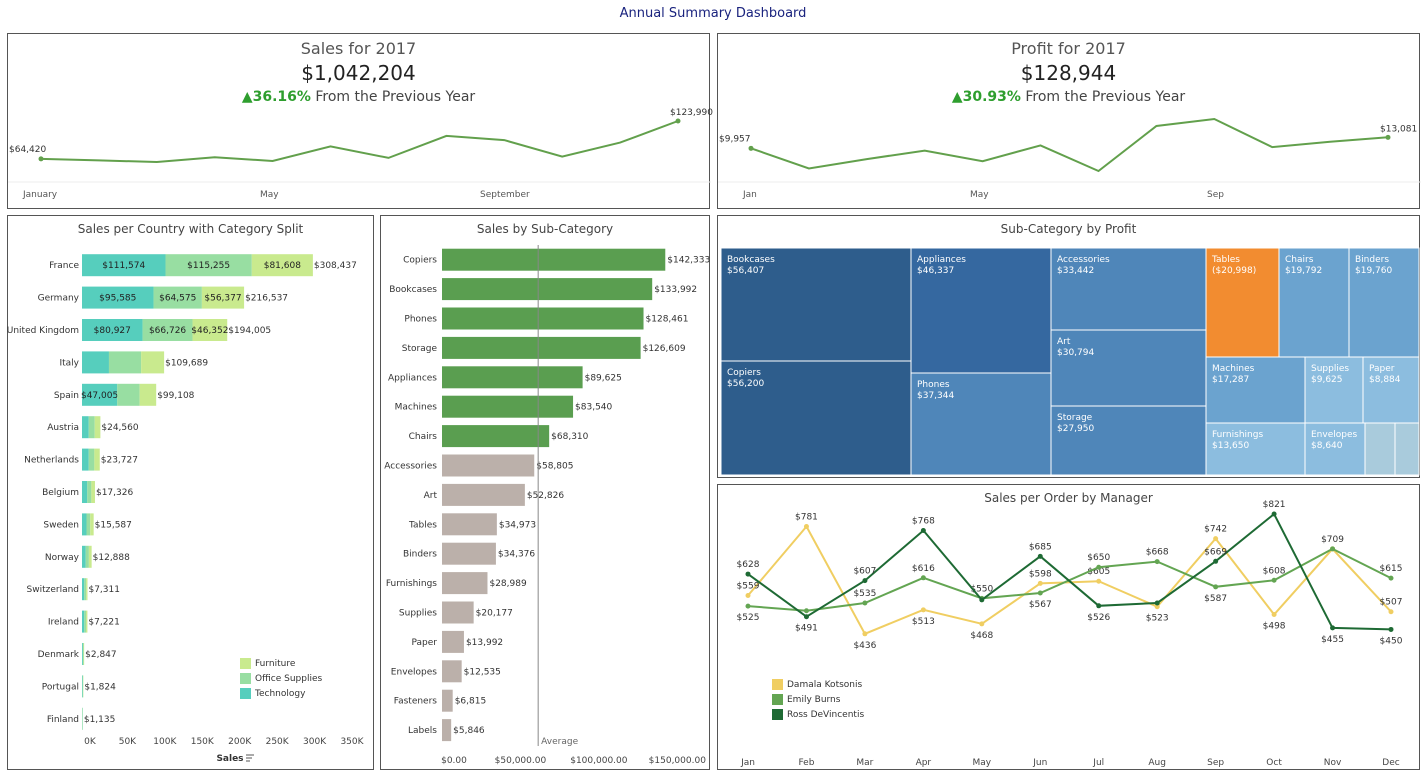  I want to click on manager-value-label: $526, so click(1098, 618).